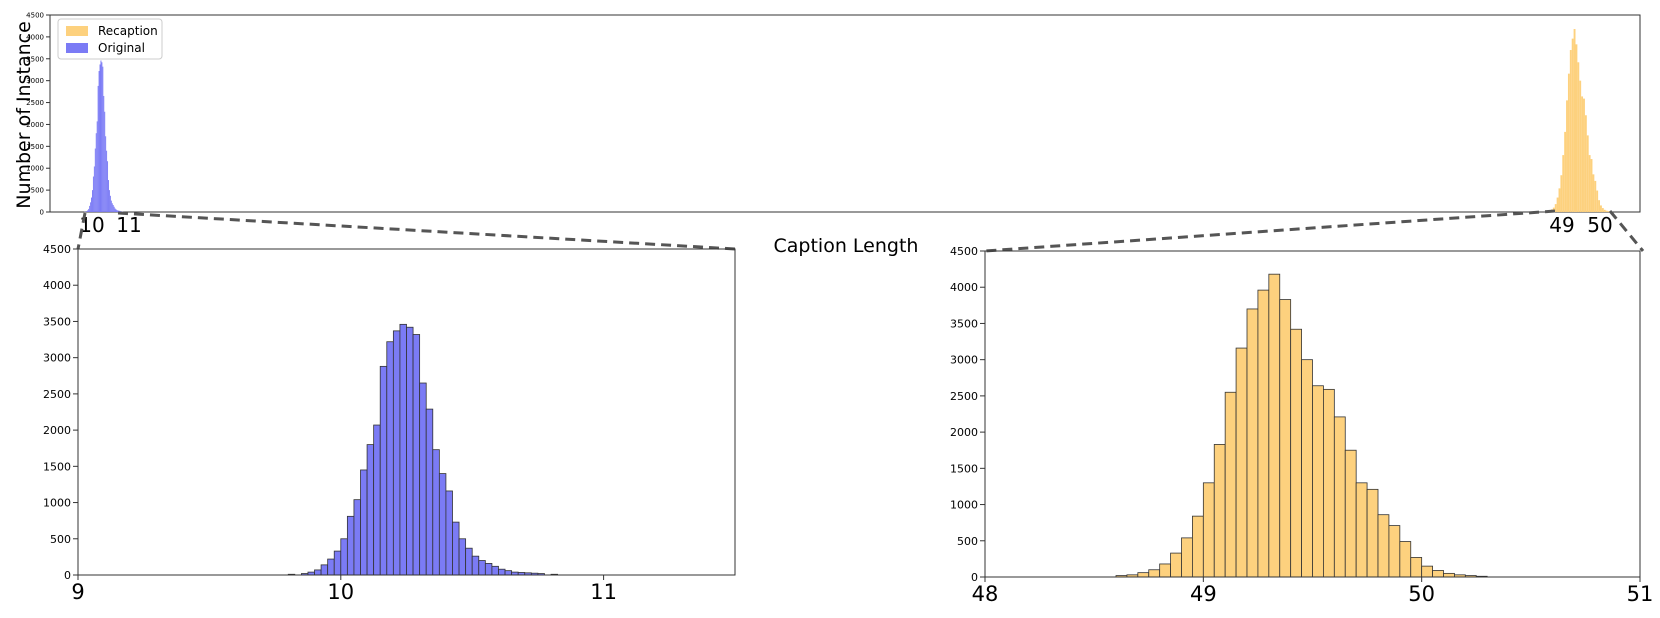 Image resolution: width=1660 pixels, height=618 pixels. What do you see at coordinates (57, 394) in the screenshot?
I see `y-tick-label: 2500` at bounding box center [57, 394].